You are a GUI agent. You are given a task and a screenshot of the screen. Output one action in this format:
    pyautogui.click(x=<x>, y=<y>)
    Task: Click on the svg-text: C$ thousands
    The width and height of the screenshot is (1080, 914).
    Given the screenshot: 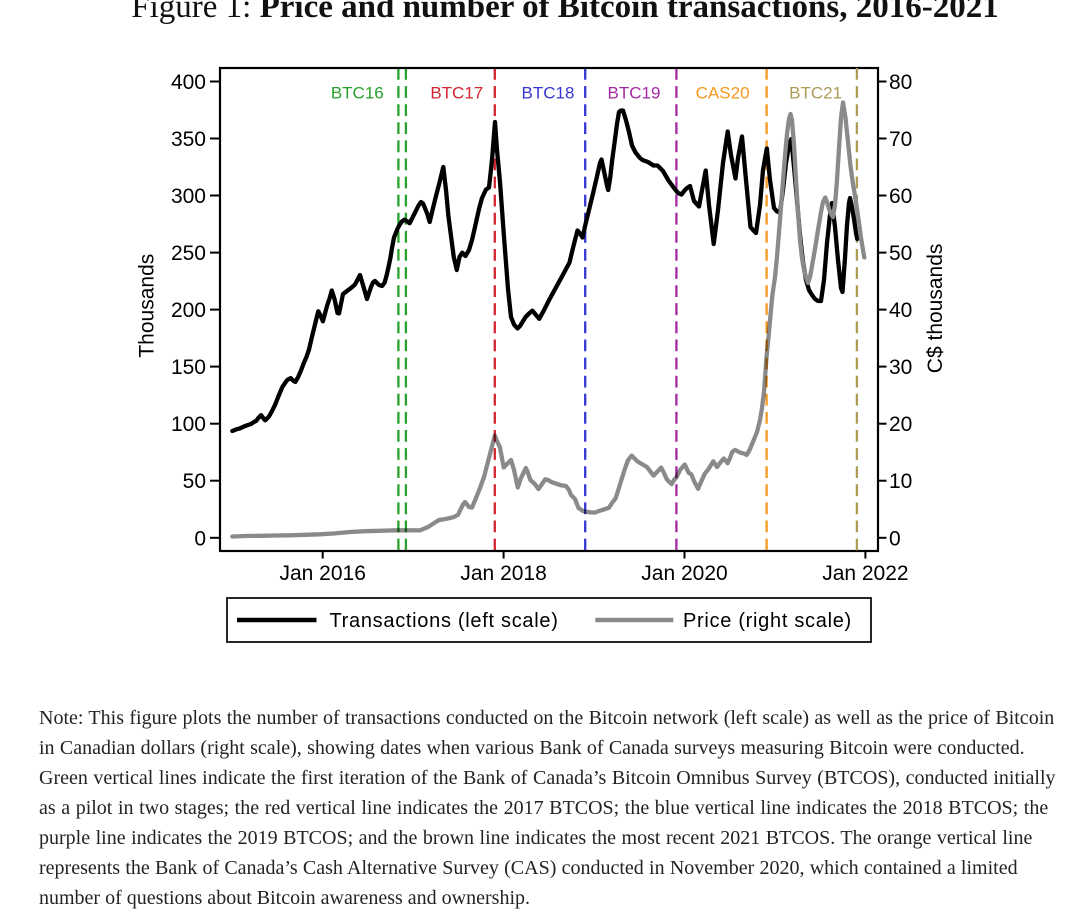 What is the action you would take?
    pyautogui.click(x=935, y=309)
    